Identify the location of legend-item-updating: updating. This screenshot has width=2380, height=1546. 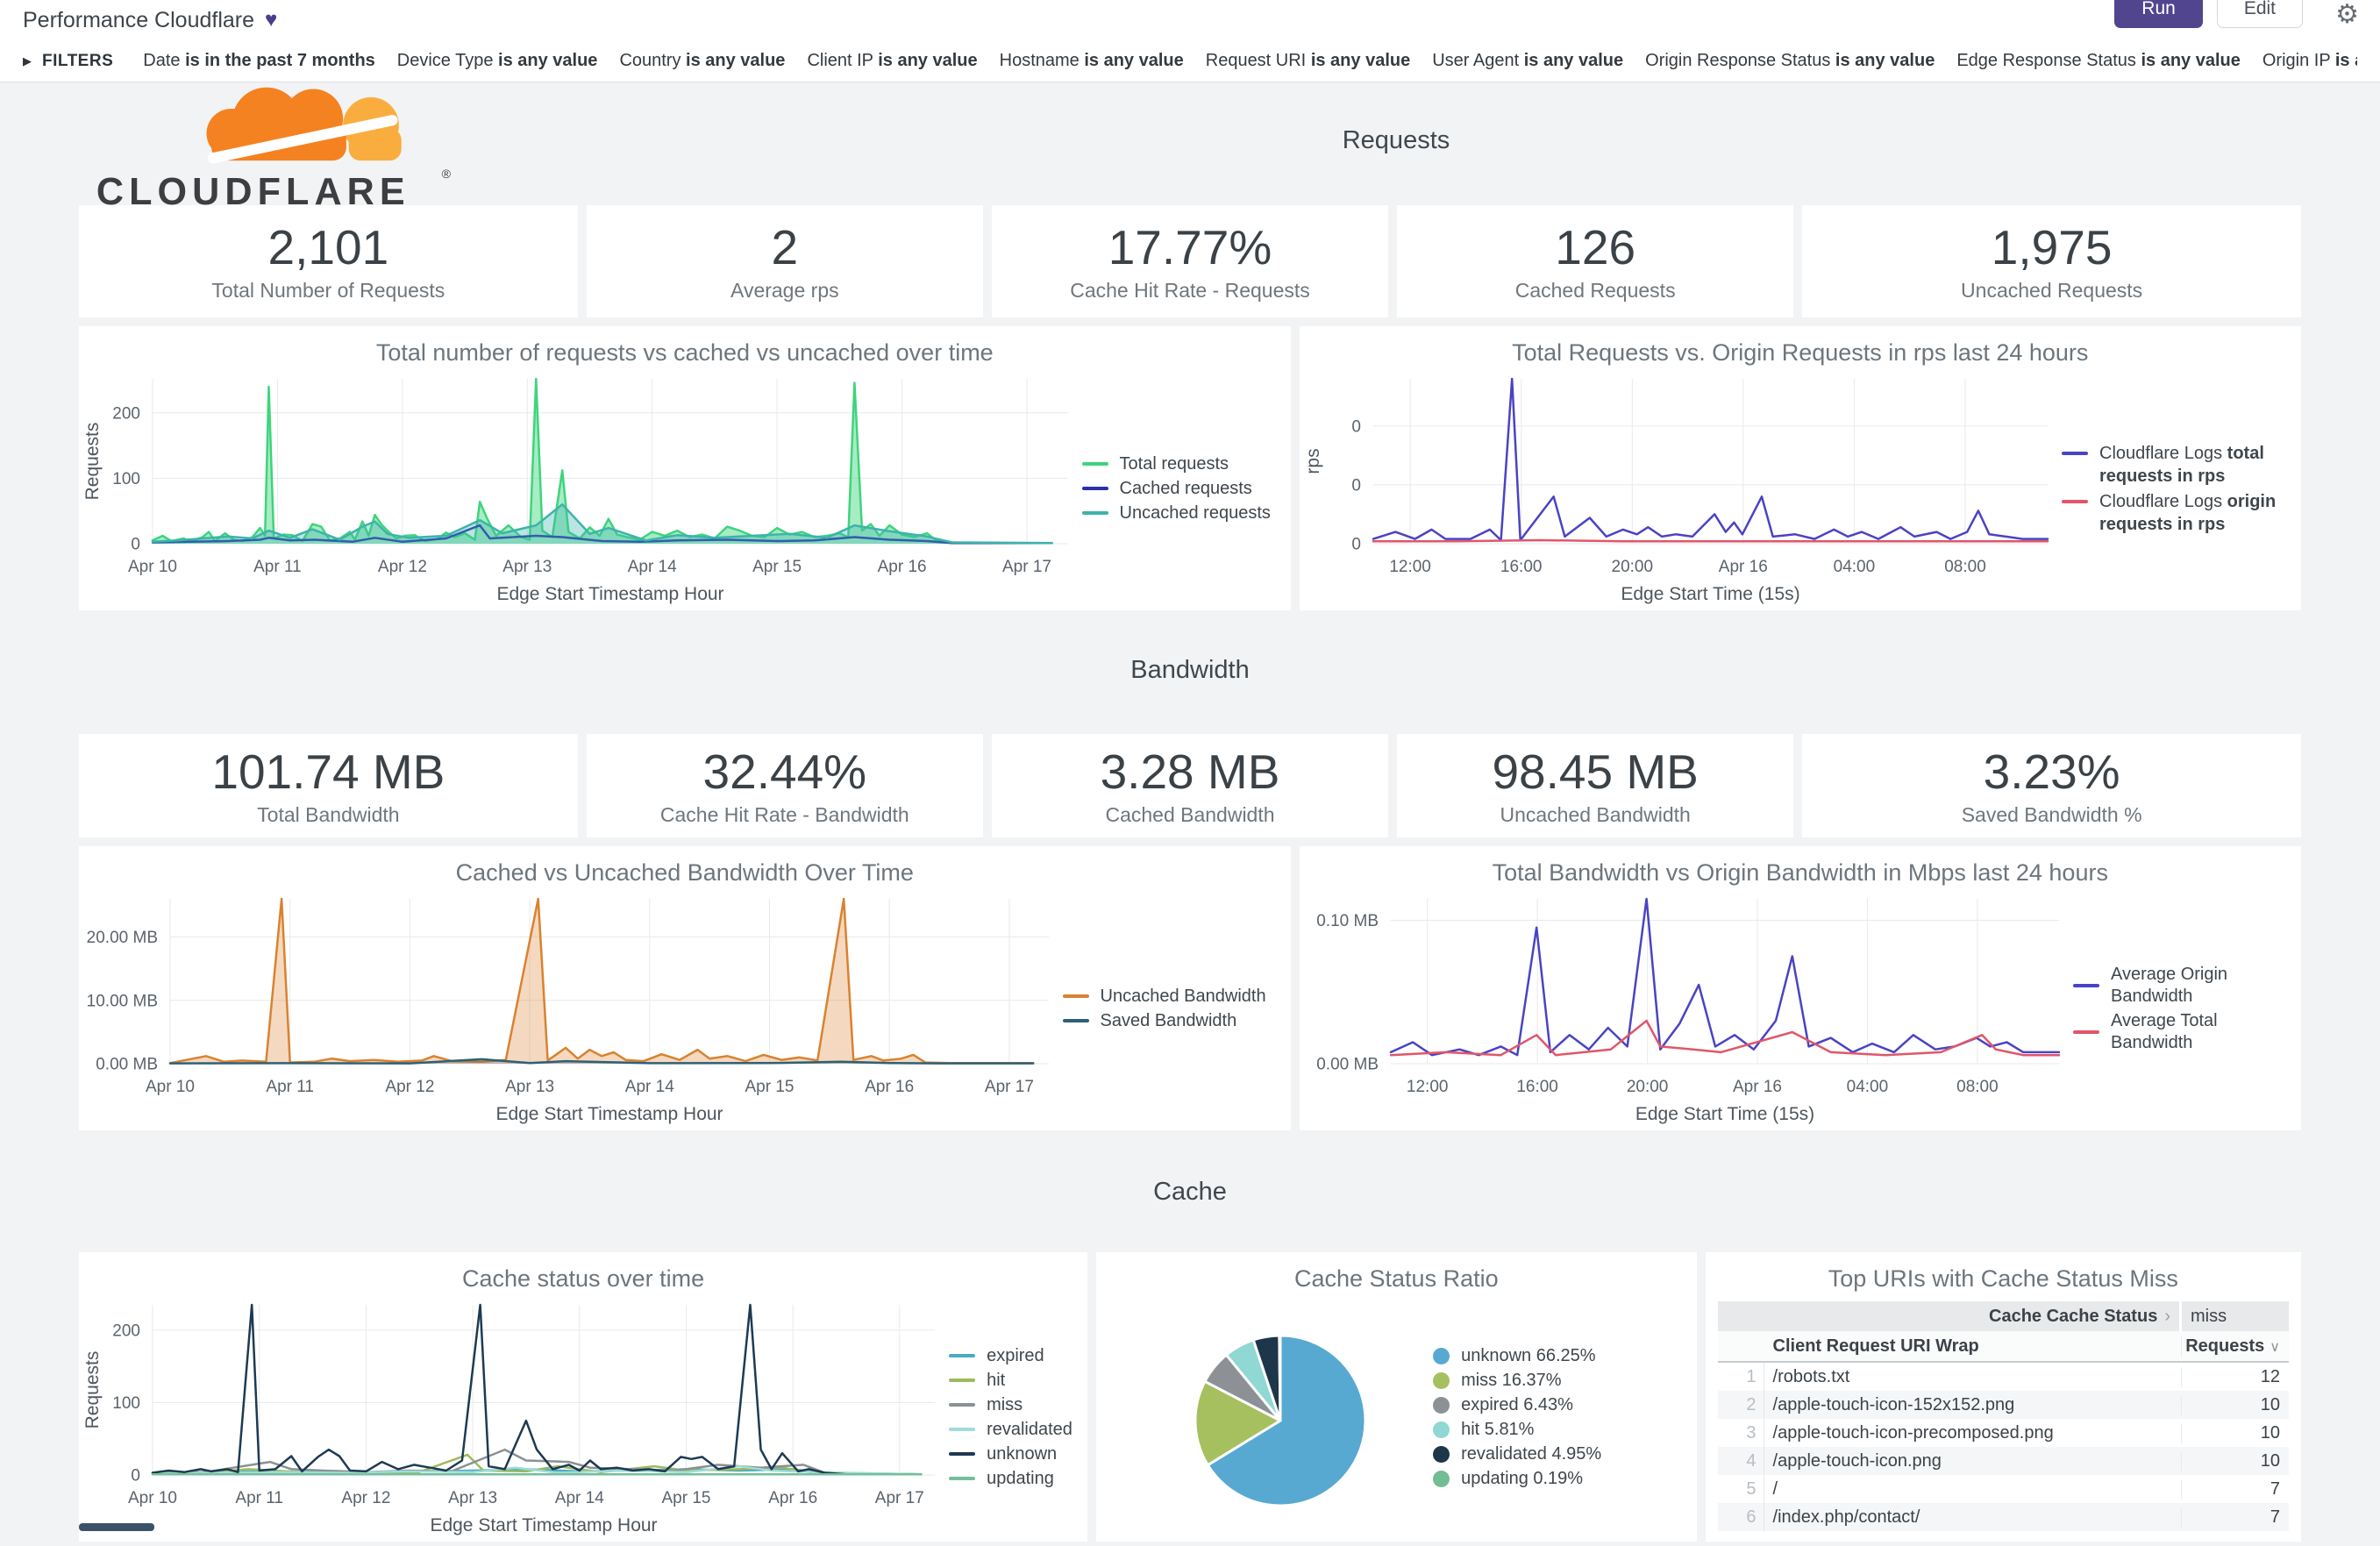
(1014, 1479).